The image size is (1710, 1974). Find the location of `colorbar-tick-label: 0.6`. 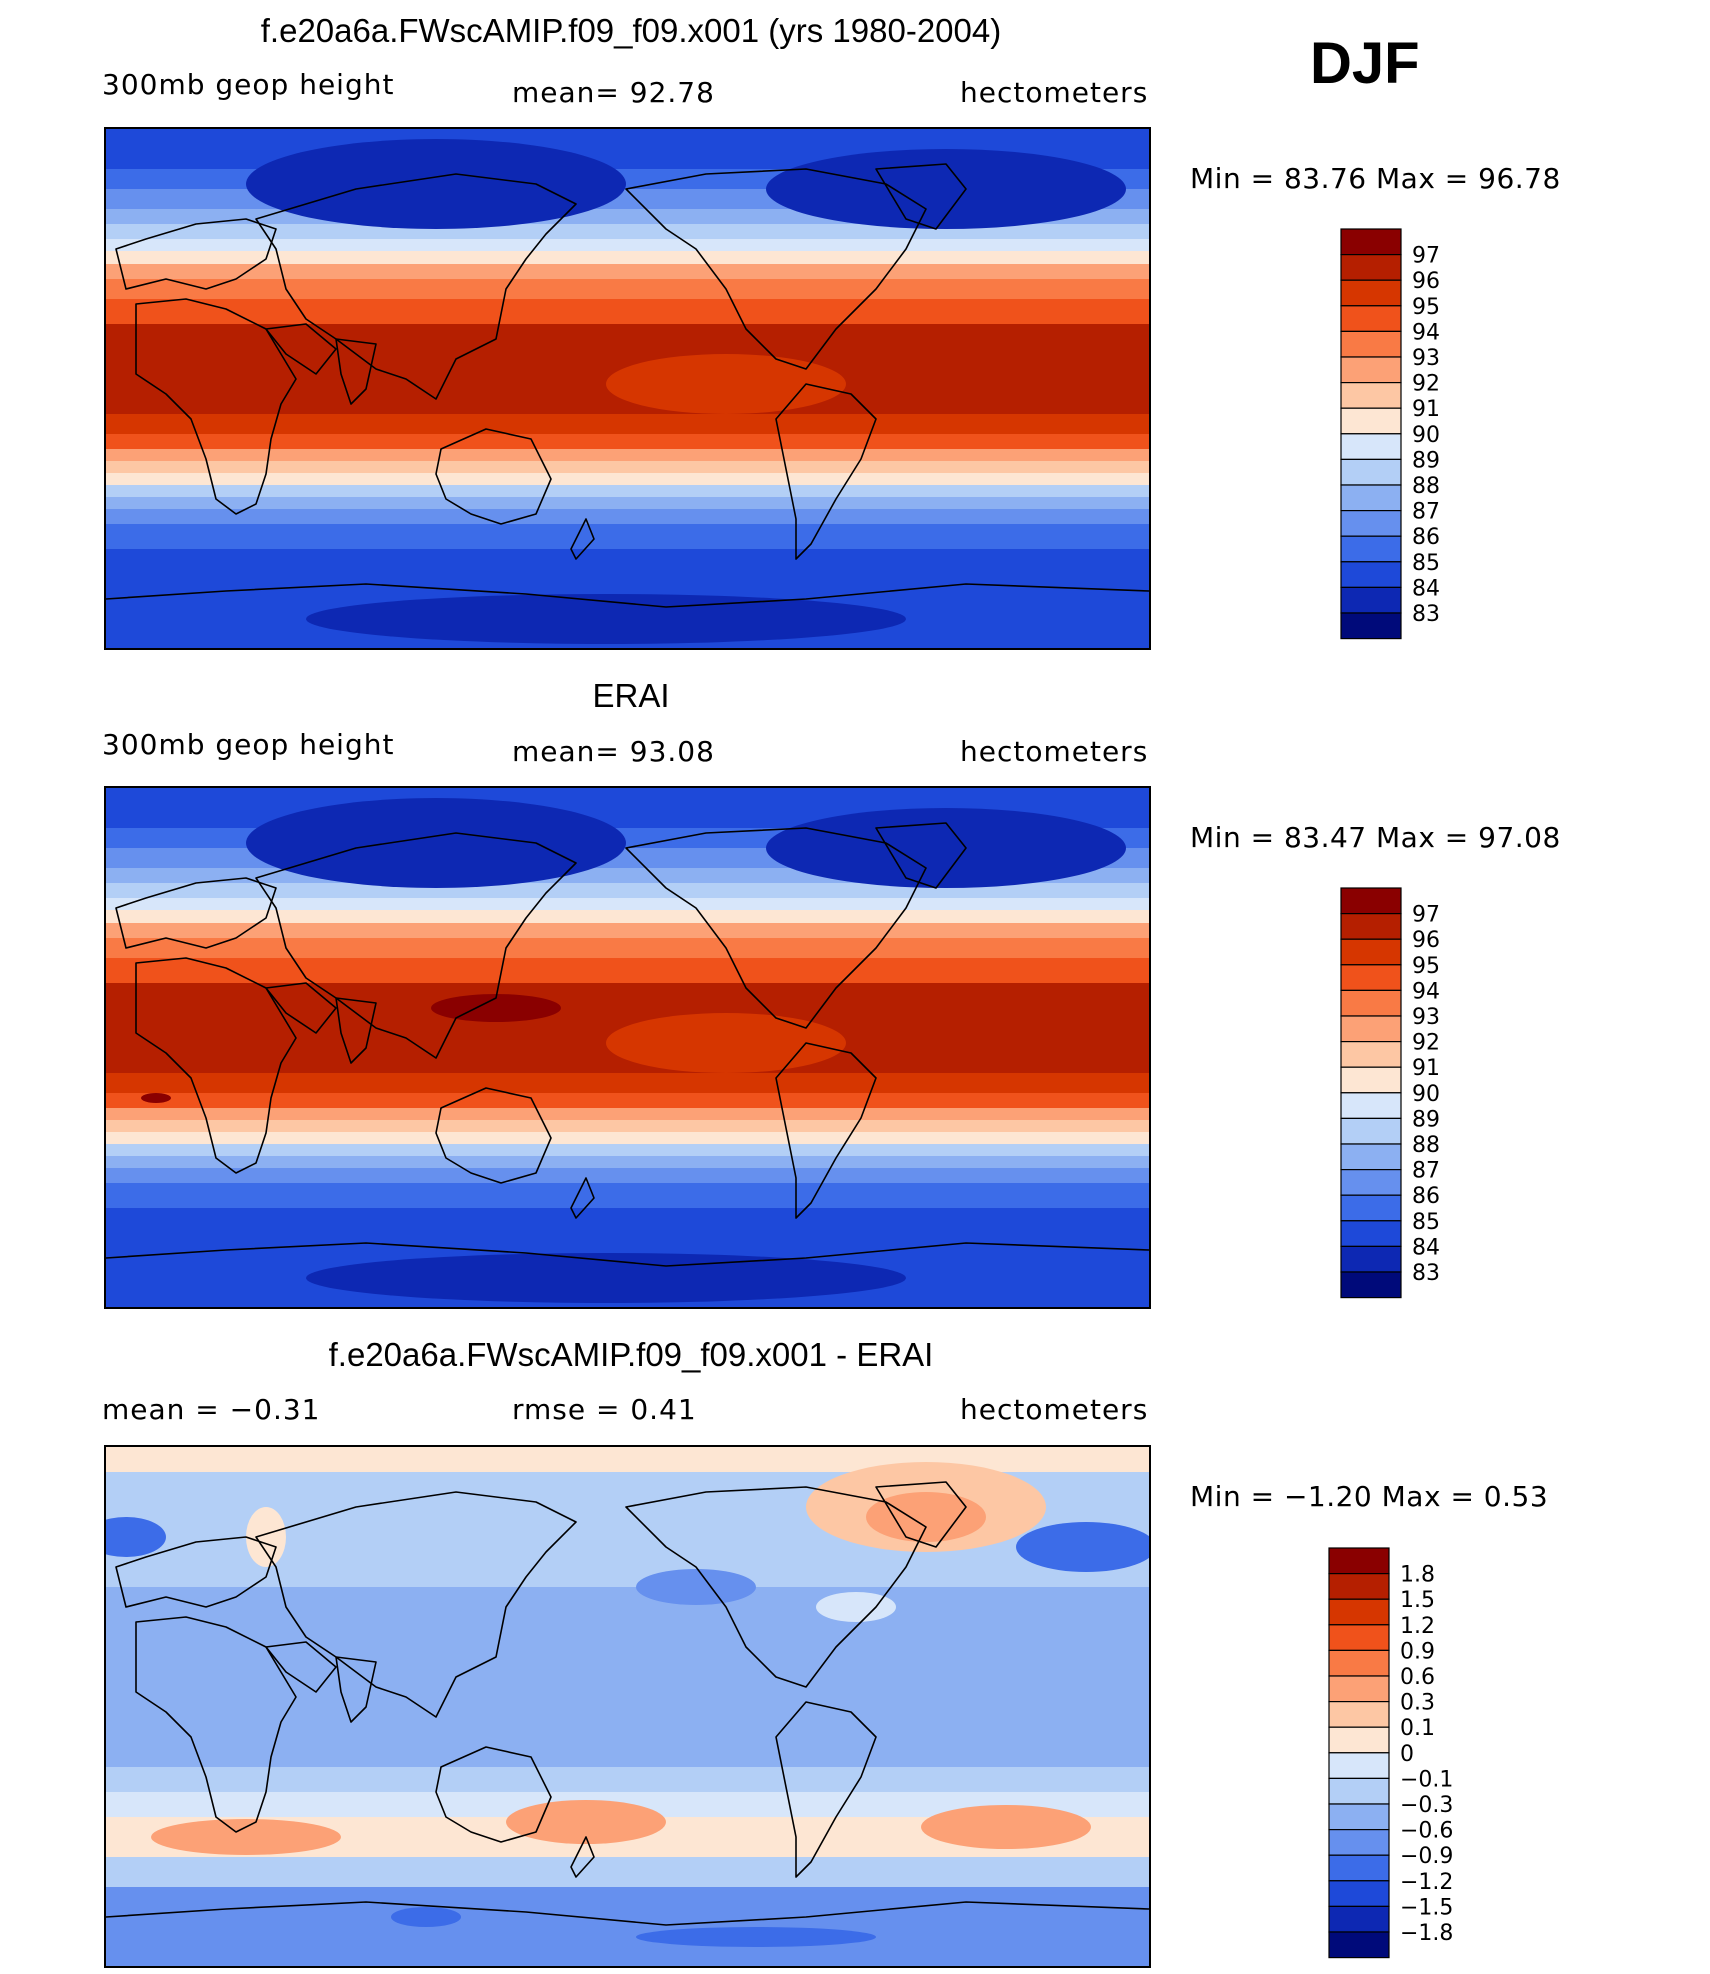

colorbar-tick-label: 0.6 is located at coordinates (1417, 1677).